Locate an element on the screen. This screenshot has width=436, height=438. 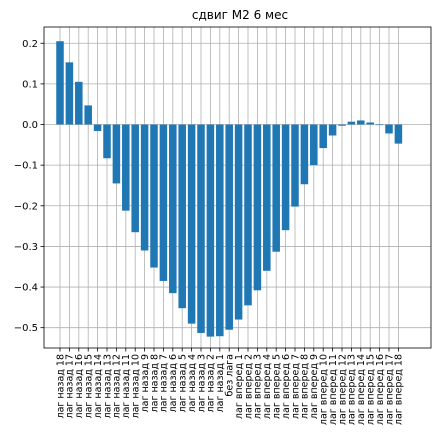
x-tick-label: лаг назад 17 is located at coordinates (70, 386).